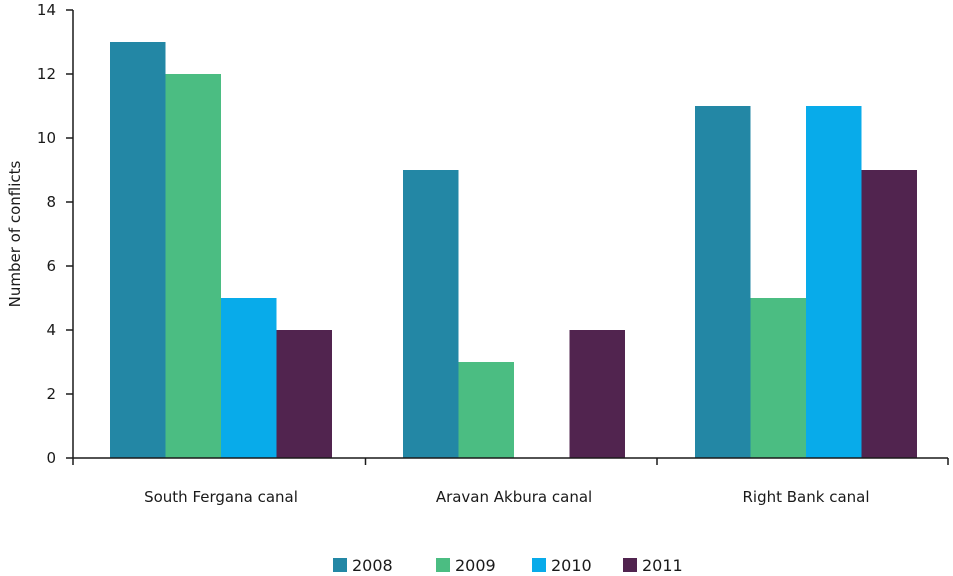 The image size is (953, 576). Describe the element at coordinates (372, 565) in the screenshot. I see `legend-label-2008: 2008` at that location.